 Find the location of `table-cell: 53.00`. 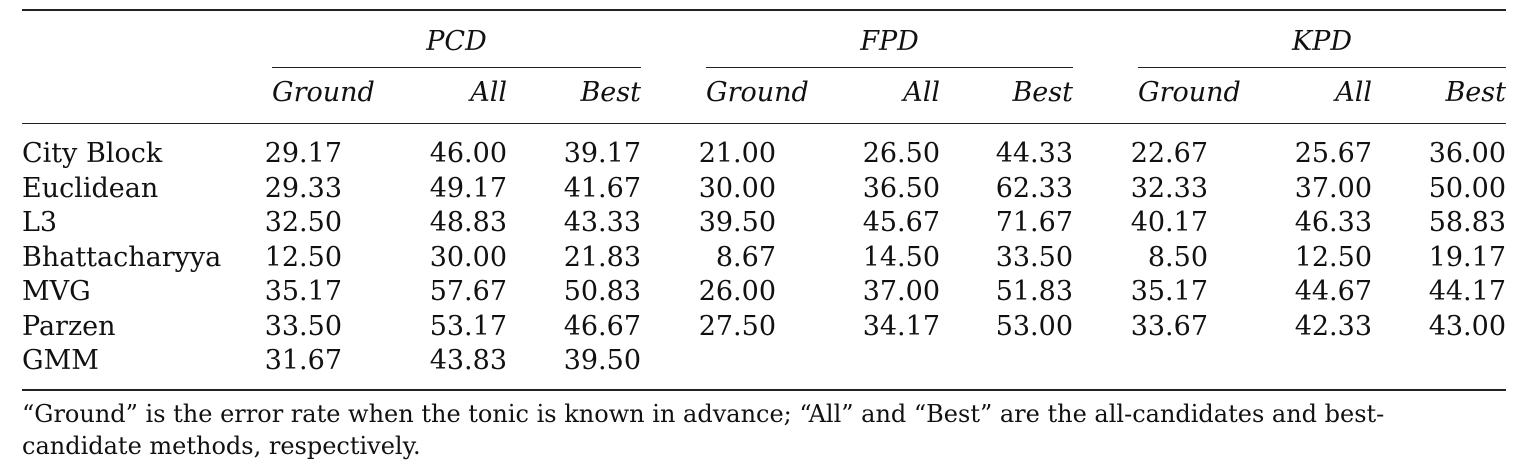

table-cell: 53.00 is located at coordinates (1034, 326).